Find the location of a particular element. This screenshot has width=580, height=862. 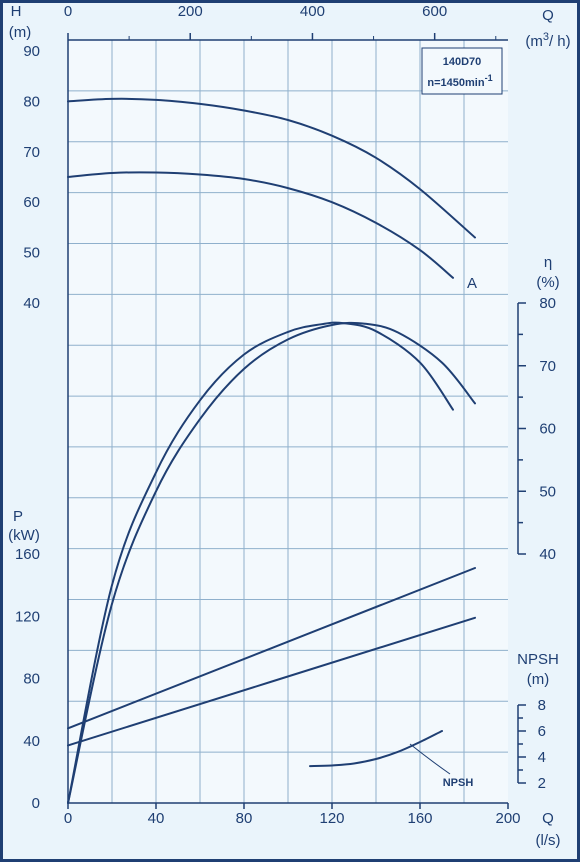

power-axis-label: P is located at coordinates (18, 516).